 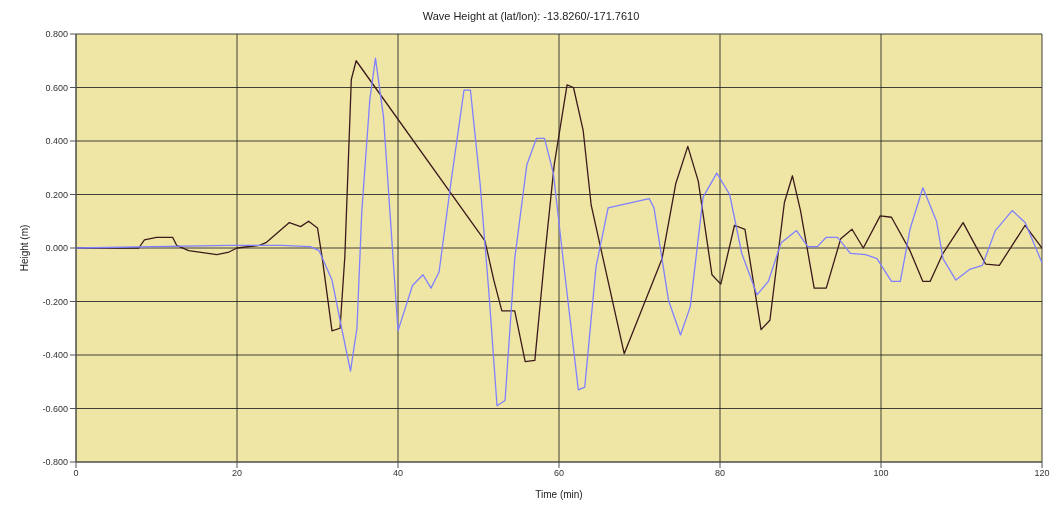 I want to click on y-tick-label: -0.400, so click(x=55, y=355).